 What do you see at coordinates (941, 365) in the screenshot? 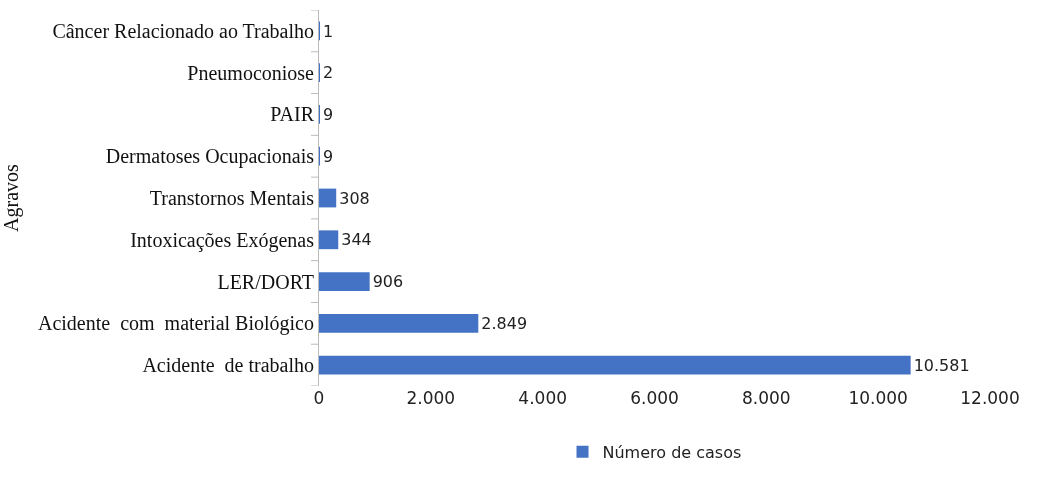
I see `data-label: 10.581` at bounding box center [941, 365].